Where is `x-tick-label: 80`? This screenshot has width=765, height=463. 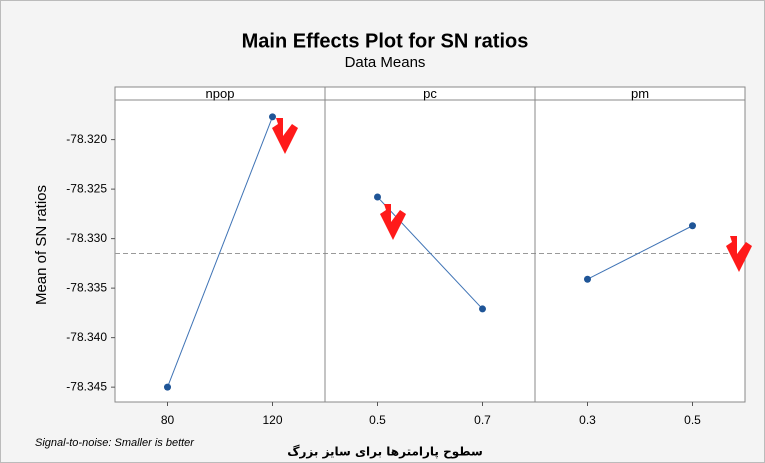 x-tick-label: 80 is located at coordinates (168, 420).